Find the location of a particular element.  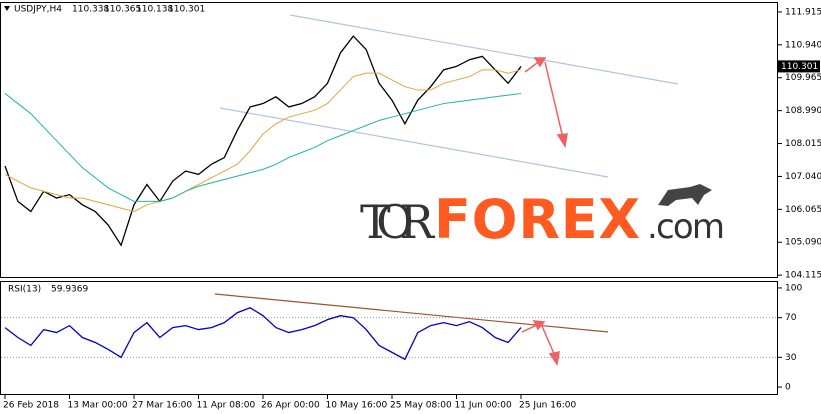

y-tick-label: 107.040 is located at coordinates (803, 177).